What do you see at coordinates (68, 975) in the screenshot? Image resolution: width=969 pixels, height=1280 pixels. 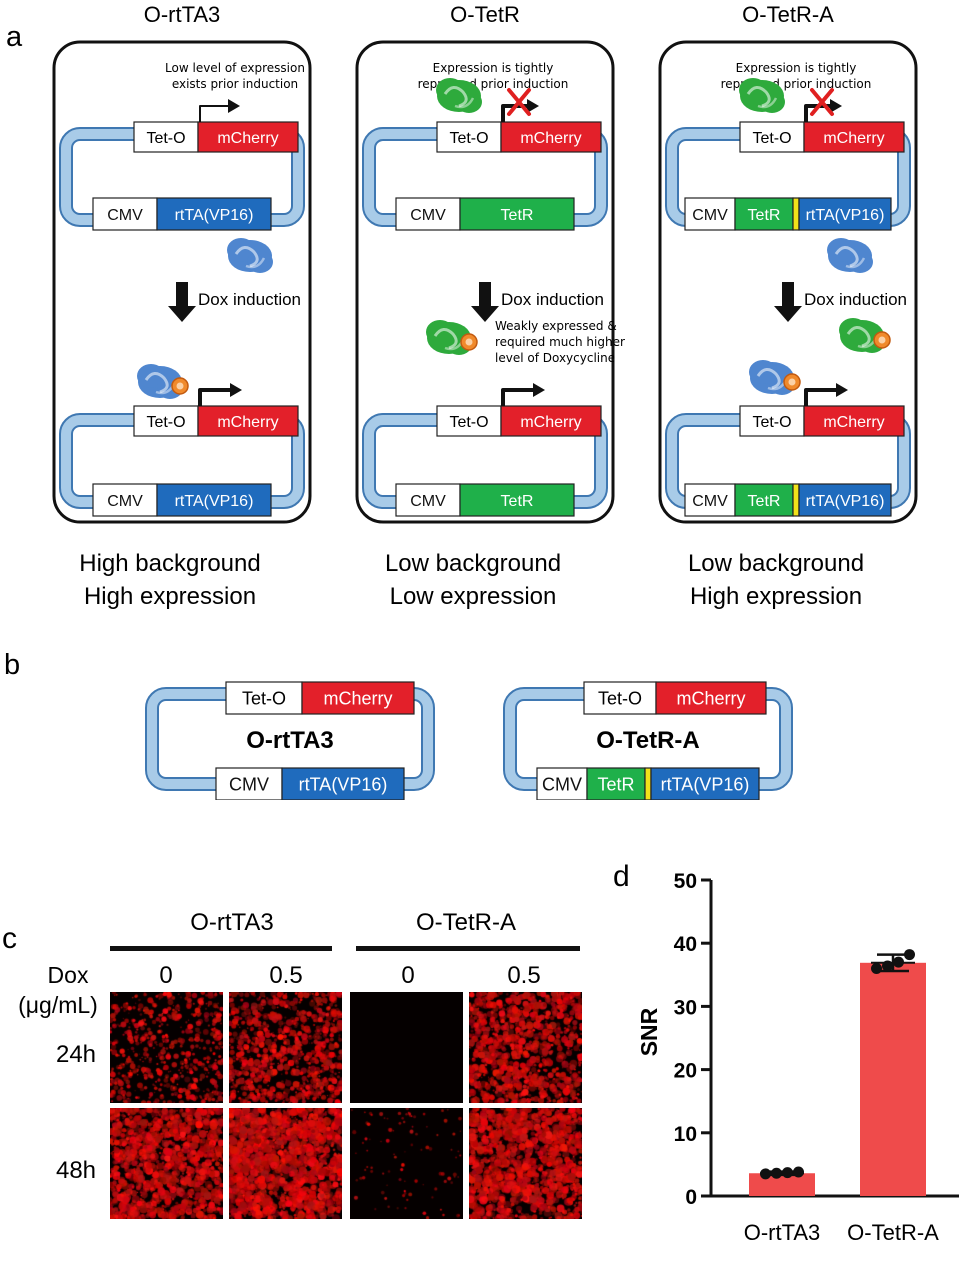 I see `dox-label: Dox` at bounding box center [68, 975].